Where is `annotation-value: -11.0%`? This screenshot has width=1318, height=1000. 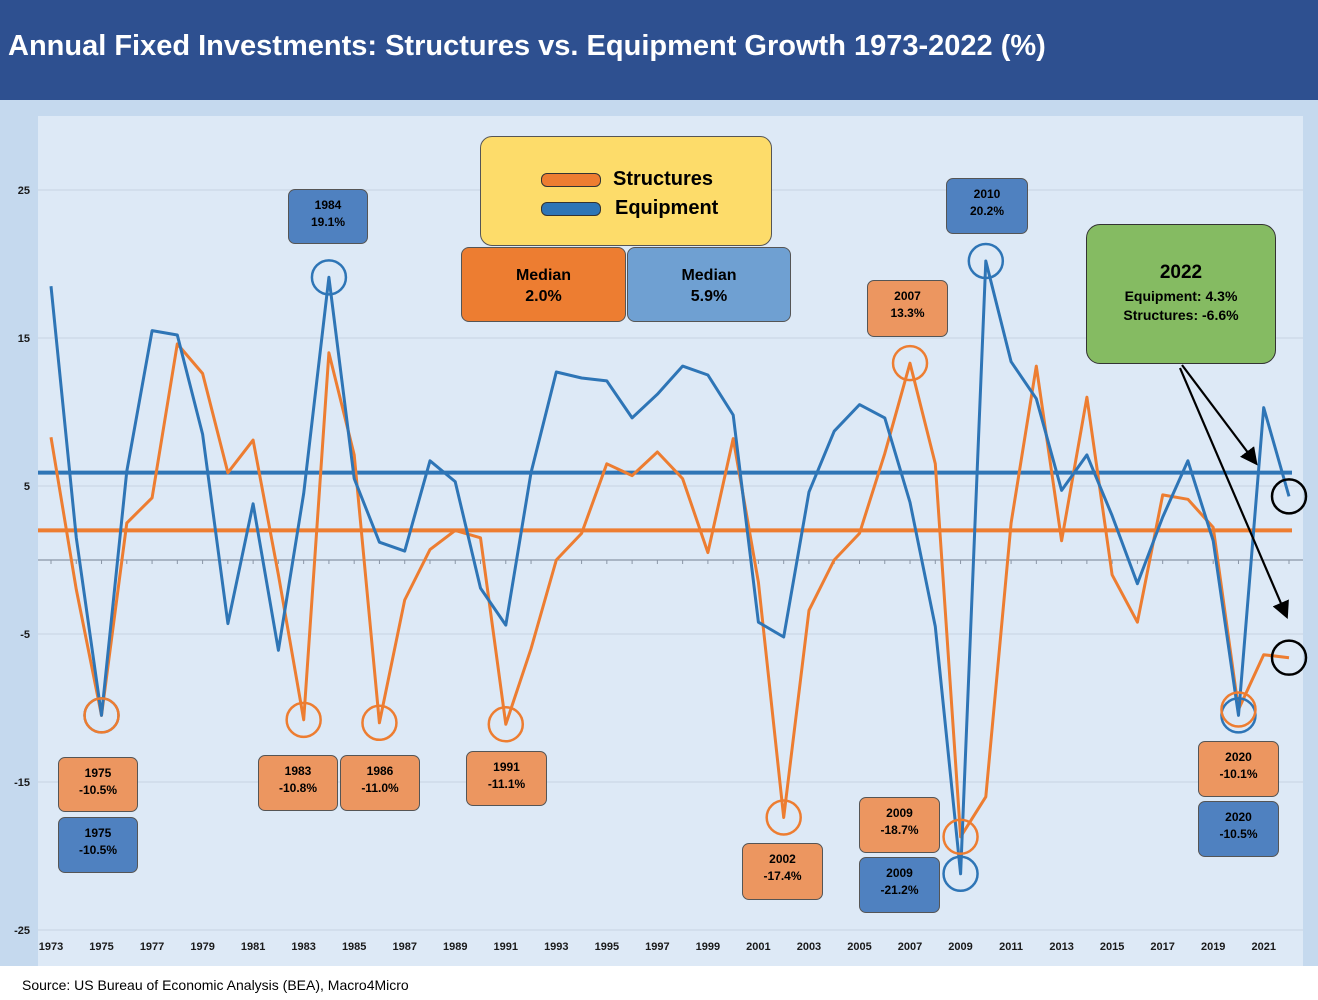
annotation-value: -11.0% is located at coordinates (380, 788).